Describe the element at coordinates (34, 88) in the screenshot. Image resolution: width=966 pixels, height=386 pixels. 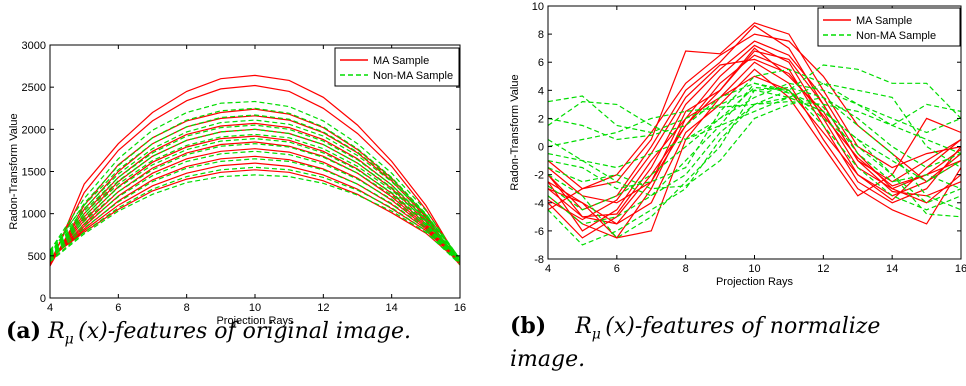
I see `y-tick-label: 2500` at that location.